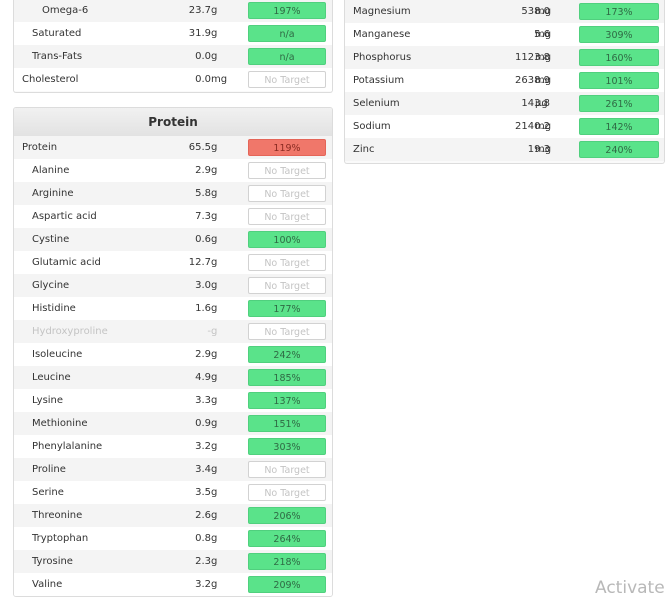 The height and width of the screenshot is (603, 671). I want to click on nutrient-name: Phenylalanine, so click(67, 446).